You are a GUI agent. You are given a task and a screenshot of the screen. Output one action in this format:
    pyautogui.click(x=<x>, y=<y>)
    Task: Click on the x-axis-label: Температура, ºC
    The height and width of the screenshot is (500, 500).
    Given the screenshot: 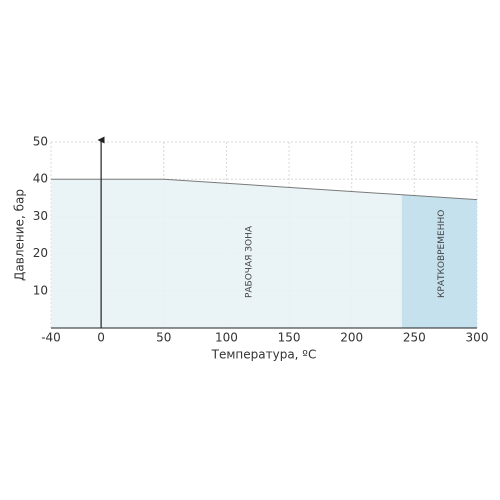 What is the action you would take?
    pyautogui.click(x=264, y=355)
    